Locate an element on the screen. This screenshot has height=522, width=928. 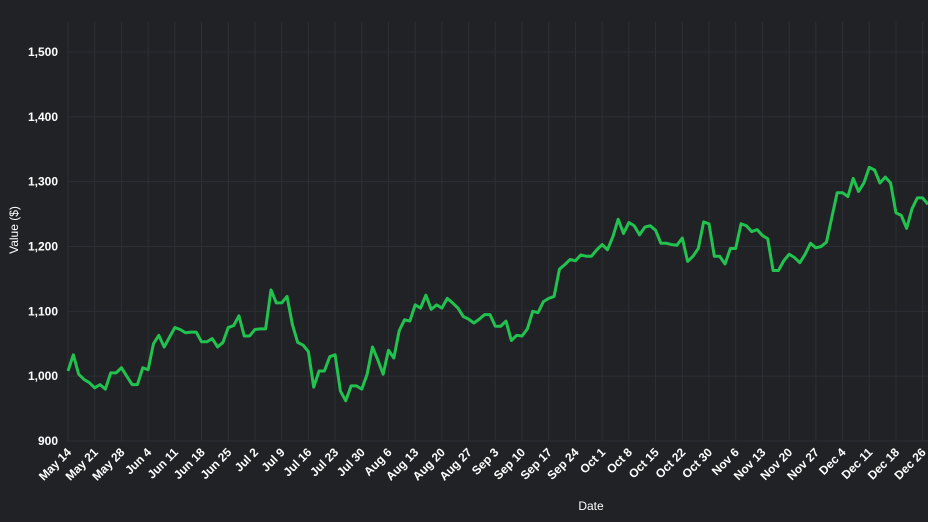
x-tick-label: Jun 25 is located at coordinates (216, 463).